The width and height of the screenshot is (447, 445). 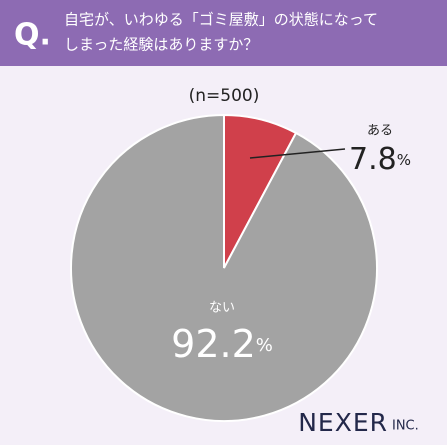 I want to click on brand-suffix: INC., so click(x=405, y=426).